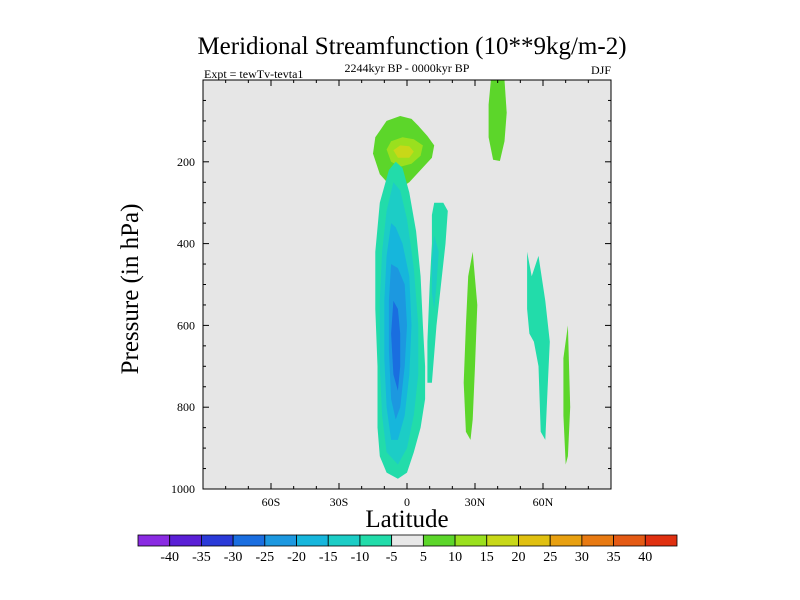 This screenshot has height=600, width=800. Describe the element at coordinates (455, 557) in the screenshot. I see `colorbar-label: 10` at that location.